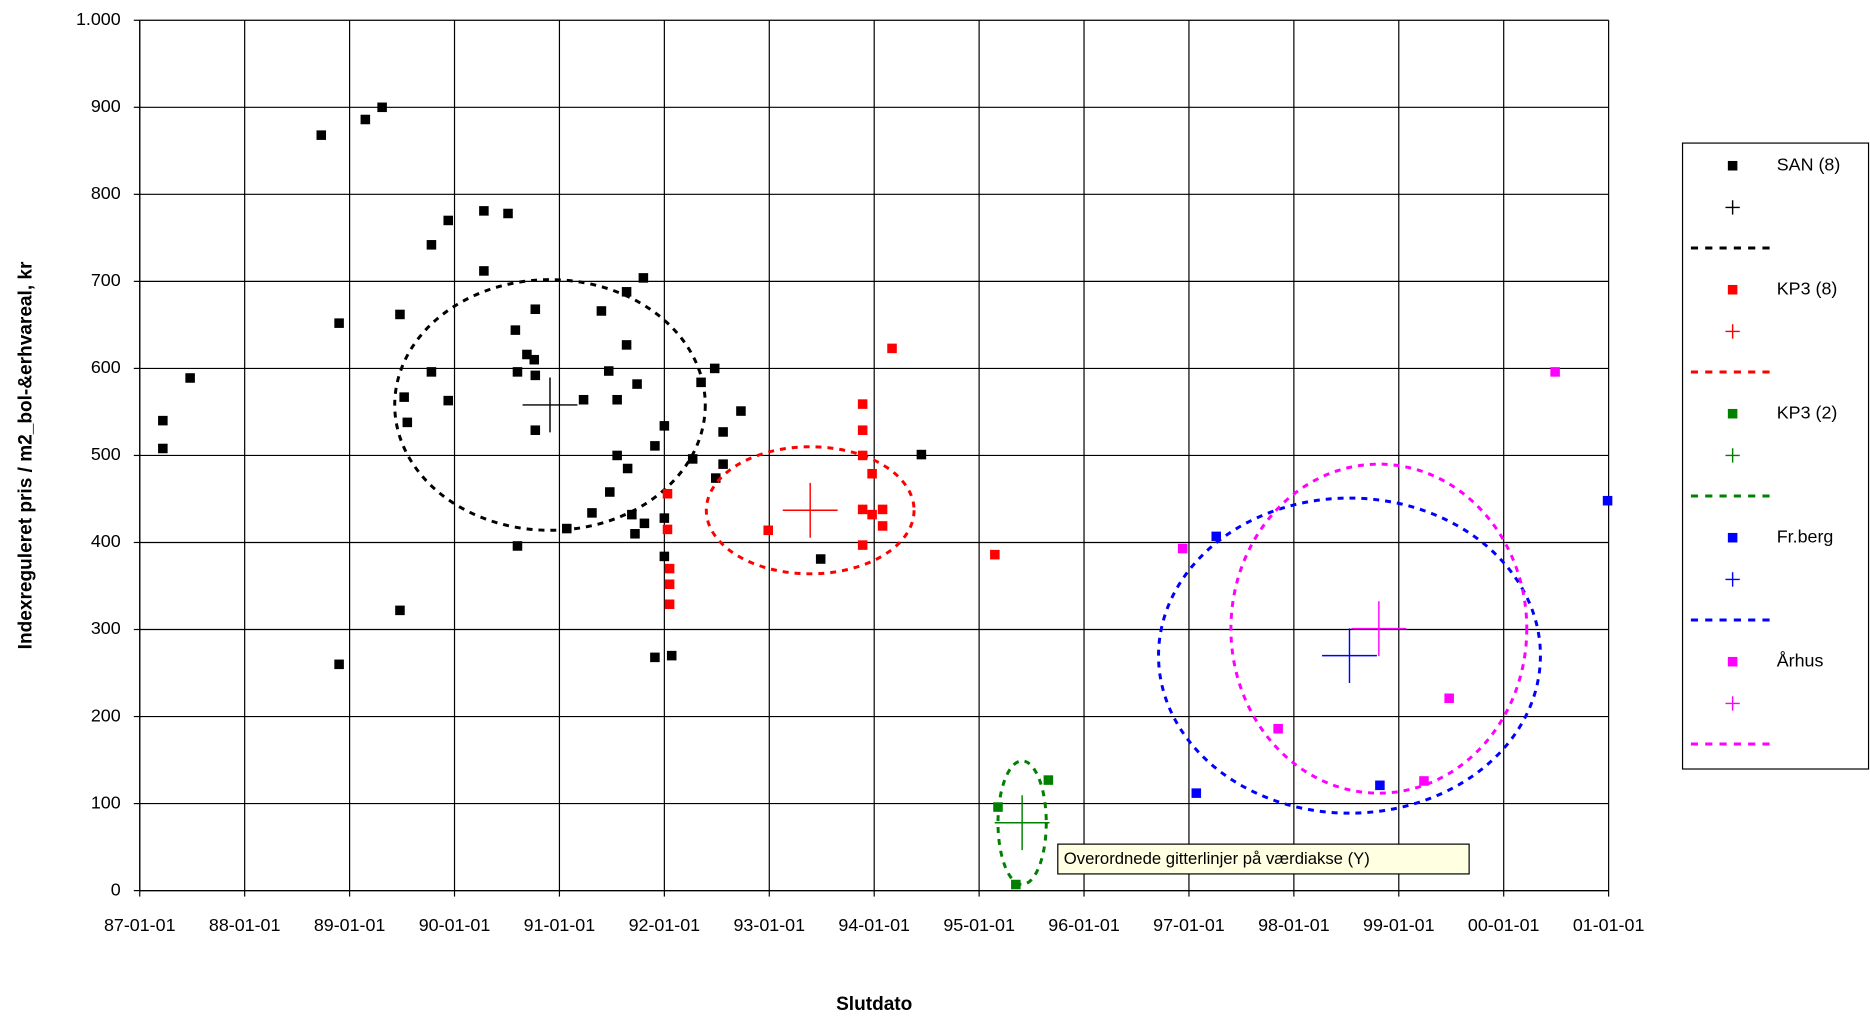 The width and height of the screenshot is (1870, 1017). Describe the element at coordinates (874, 925) in the screenshot. I see `x-tick-label: 94-01-01` at that location.